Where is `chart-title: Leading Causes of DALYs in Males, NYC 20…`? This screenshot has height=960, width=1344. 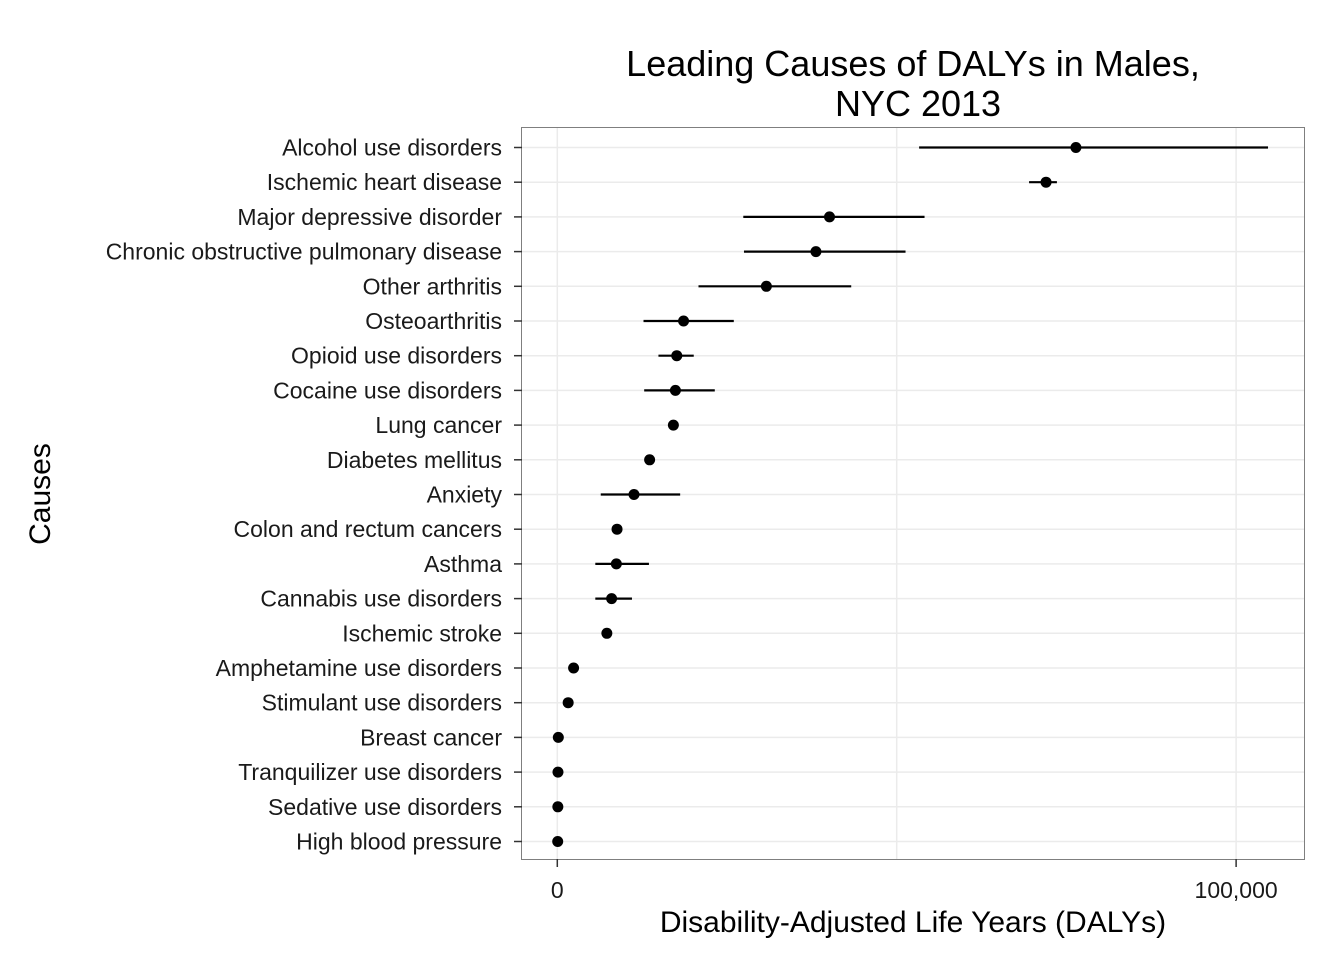
chart-title: Leading Causes of DALYs in Males, NYC 20… is located at coordinates (913, 83).